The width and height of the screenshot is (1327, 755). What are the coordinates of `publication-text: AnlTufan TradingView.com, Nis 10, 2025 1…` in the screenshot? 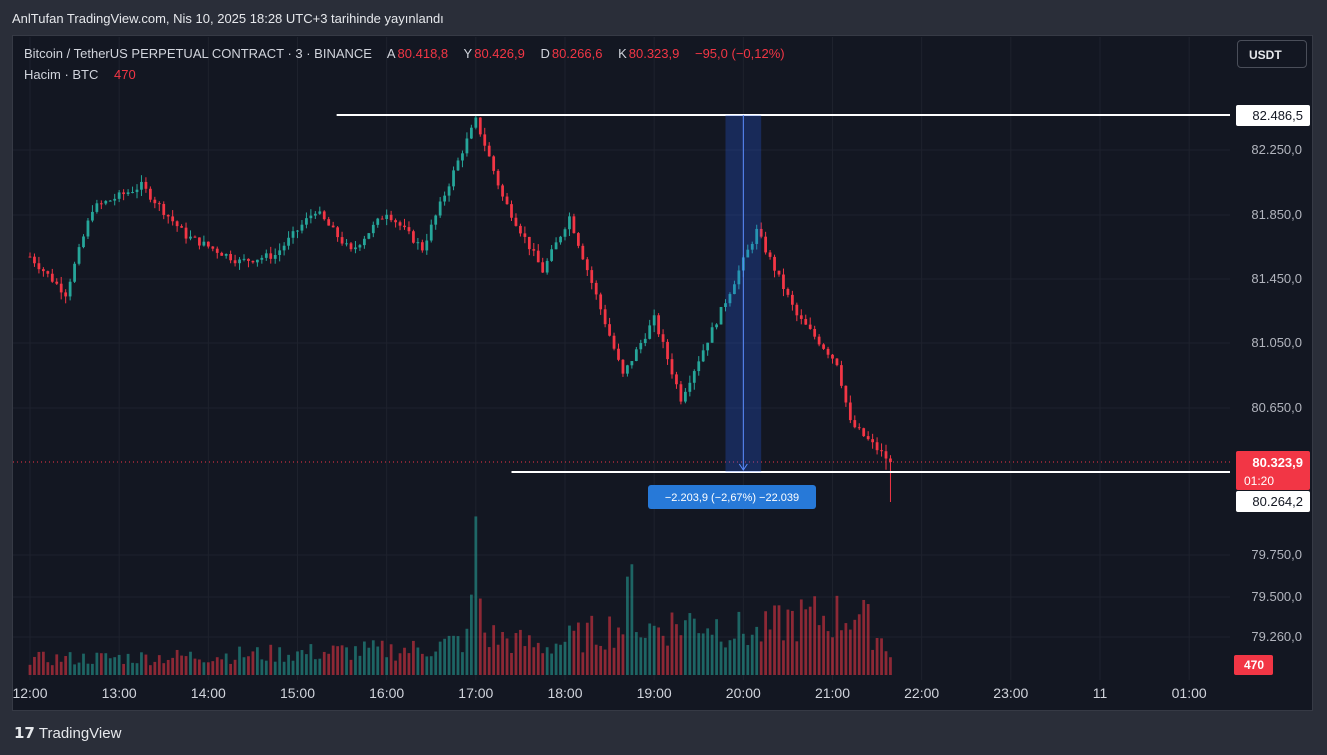 It's located at (228, 18).